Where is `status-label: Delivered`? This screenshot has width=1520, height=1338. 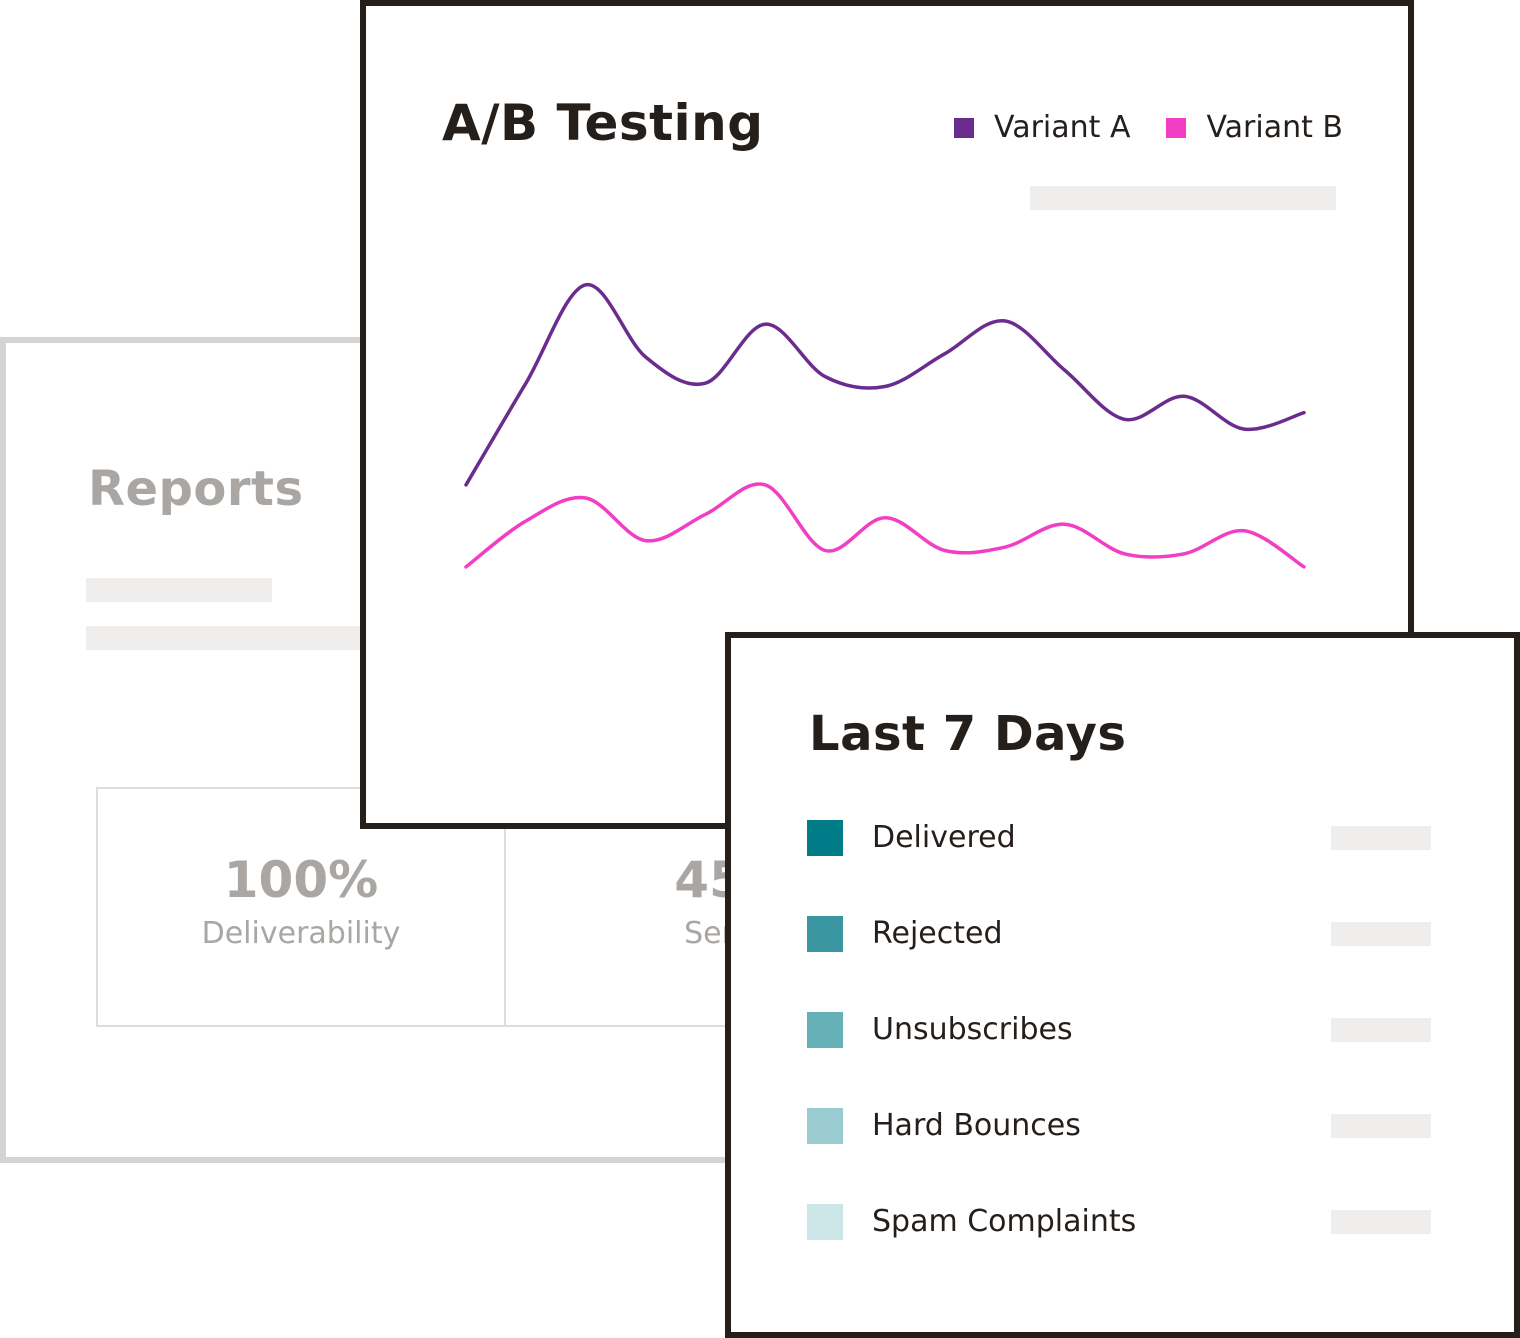
status-label: Delivered is located at coordinates (944, 837).